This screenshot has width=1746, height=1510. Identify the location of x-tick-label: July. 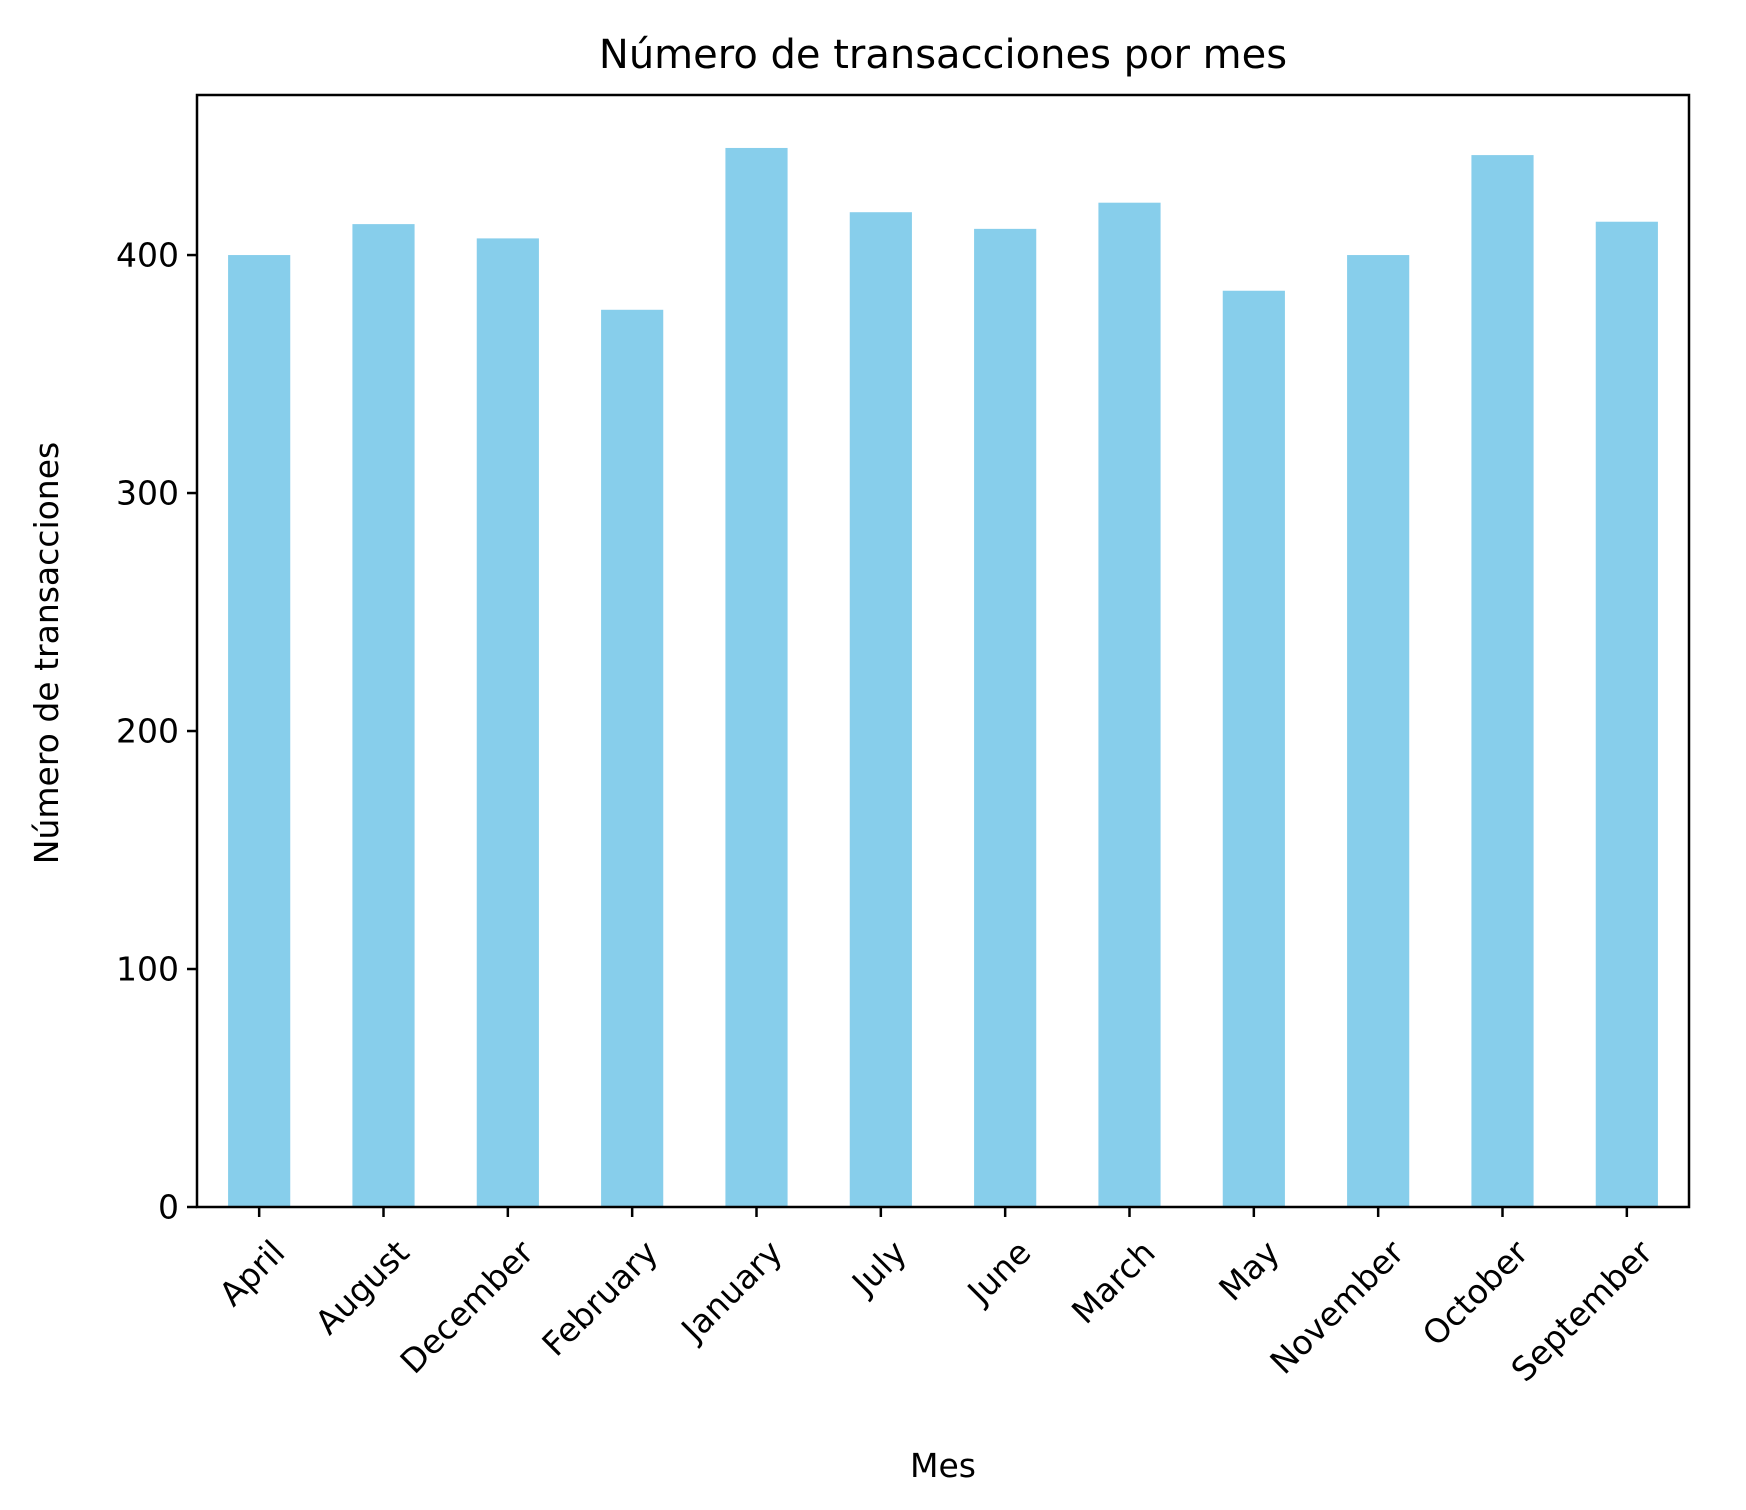
(878, 1268).